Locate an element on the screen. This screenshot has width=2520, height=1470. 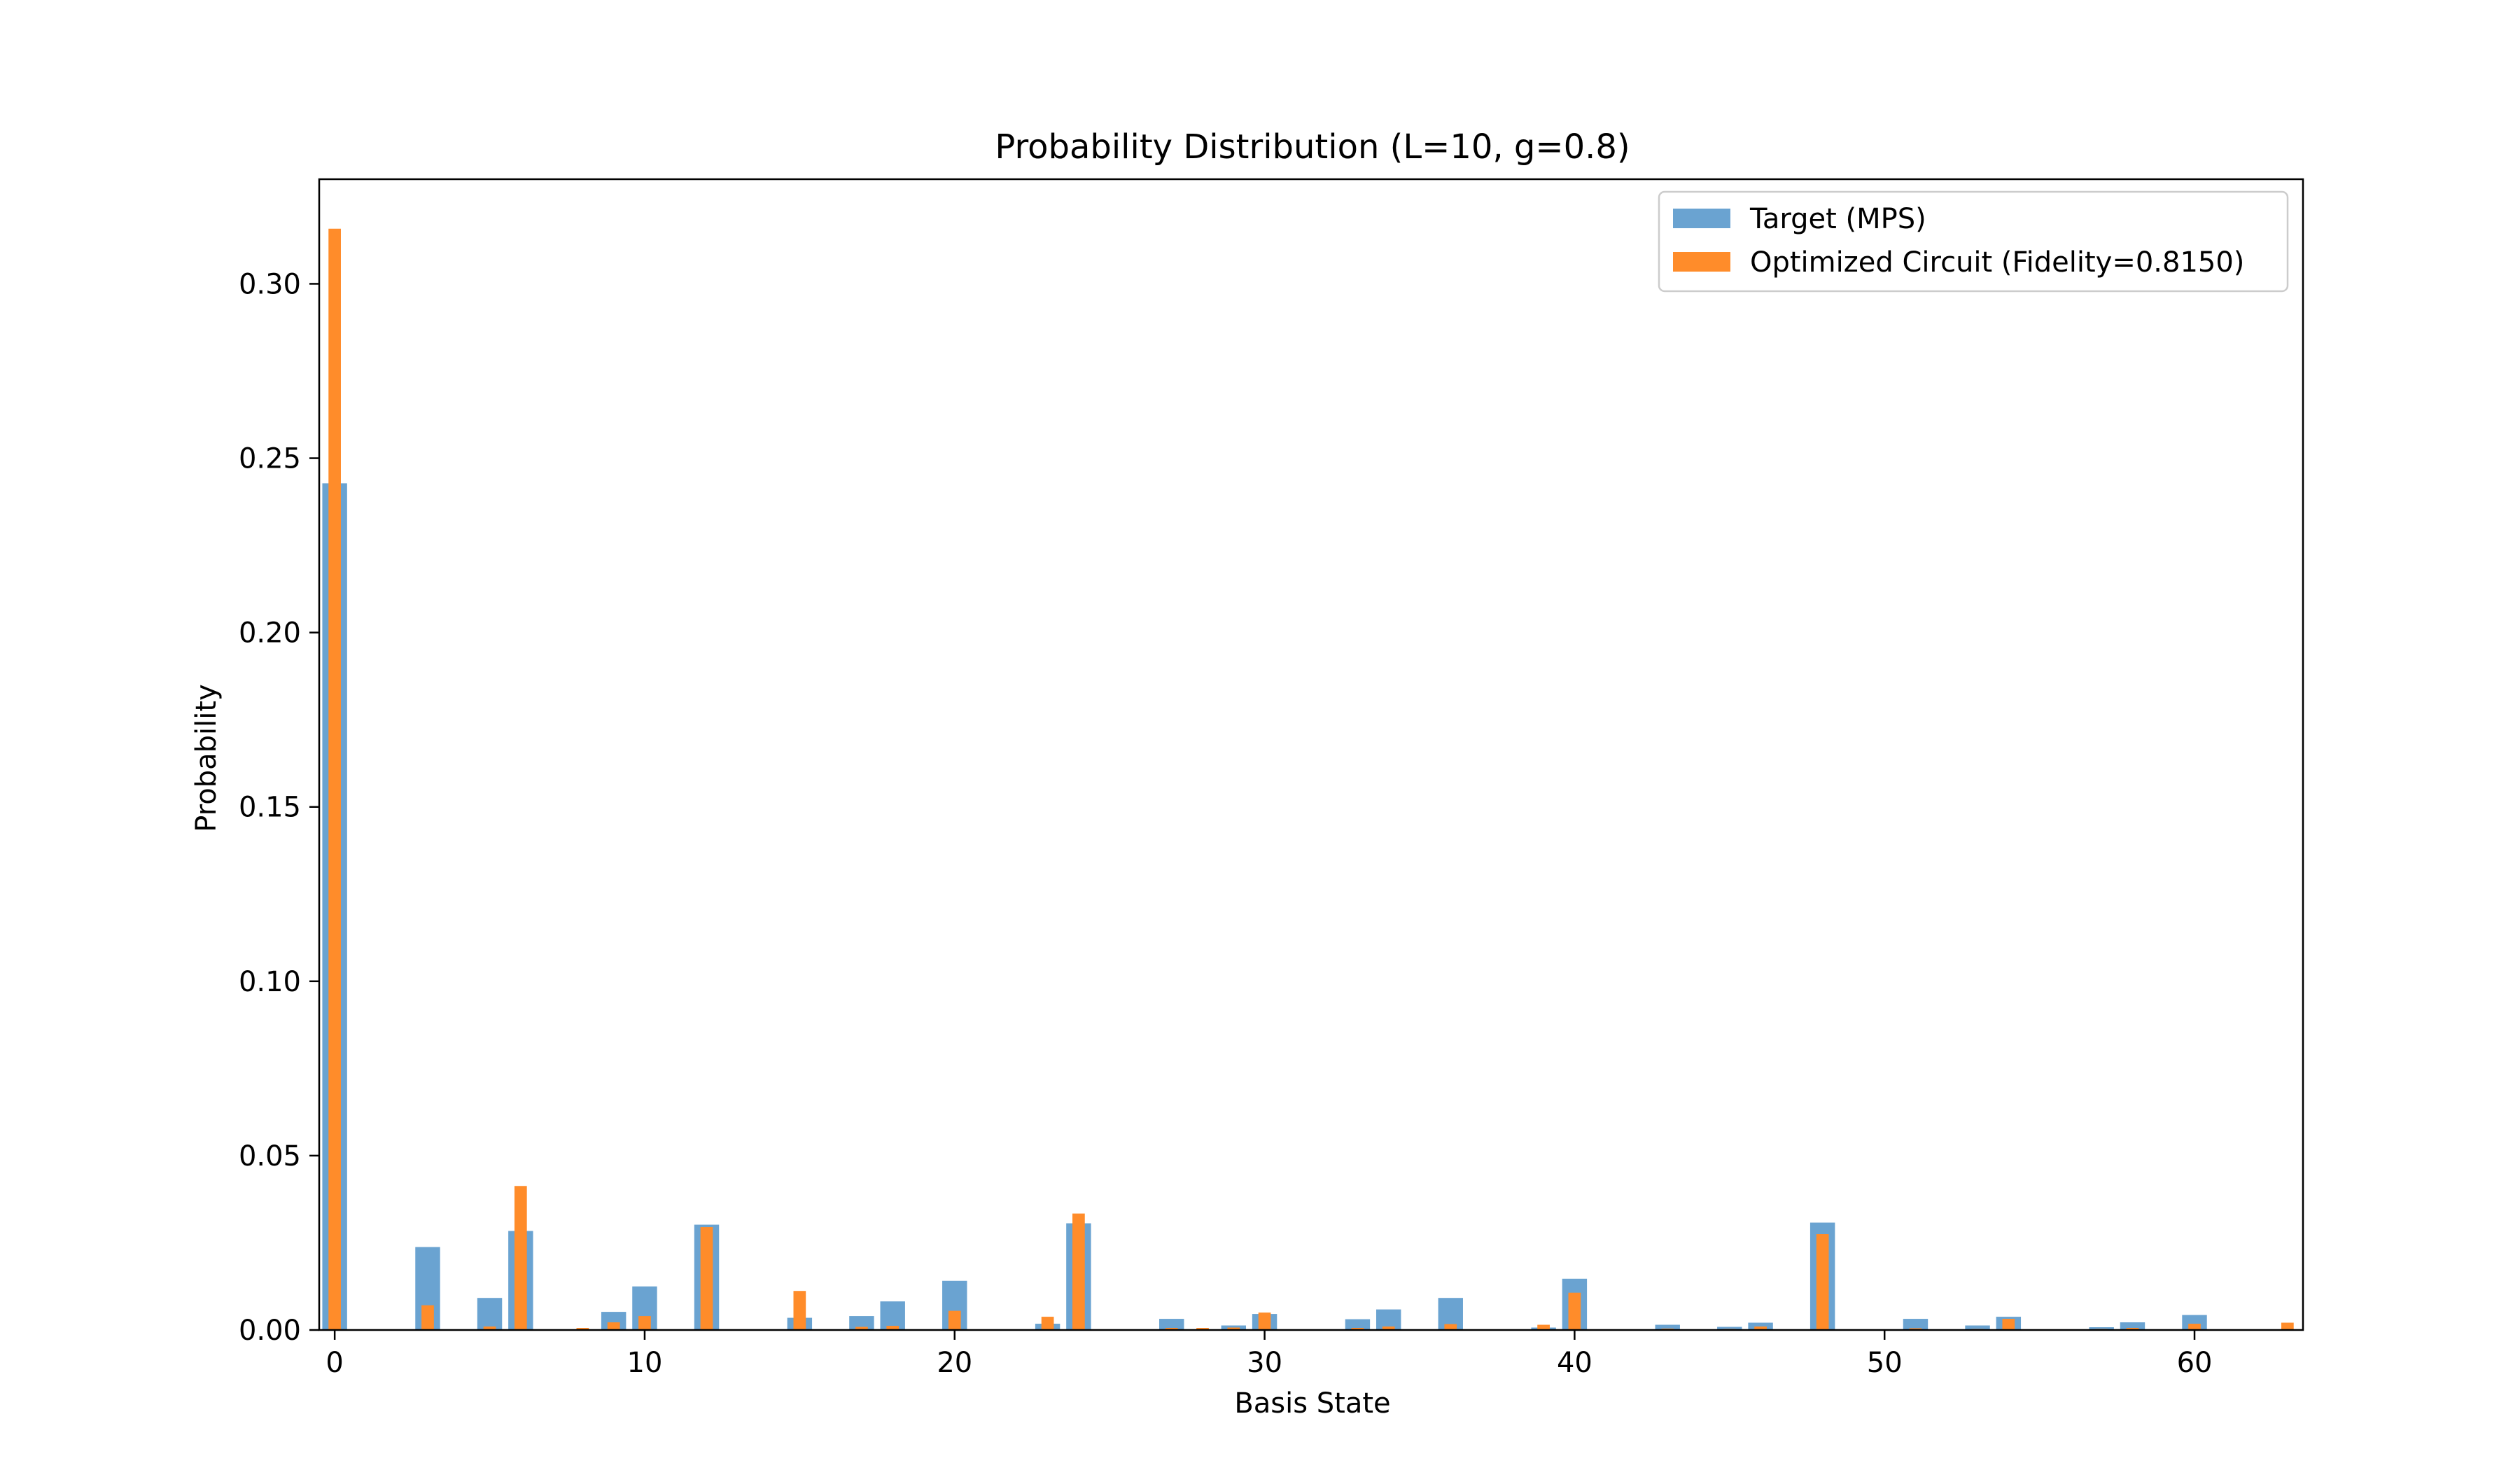
x-tick-label: 10 is located at coordinates (645, 1363).